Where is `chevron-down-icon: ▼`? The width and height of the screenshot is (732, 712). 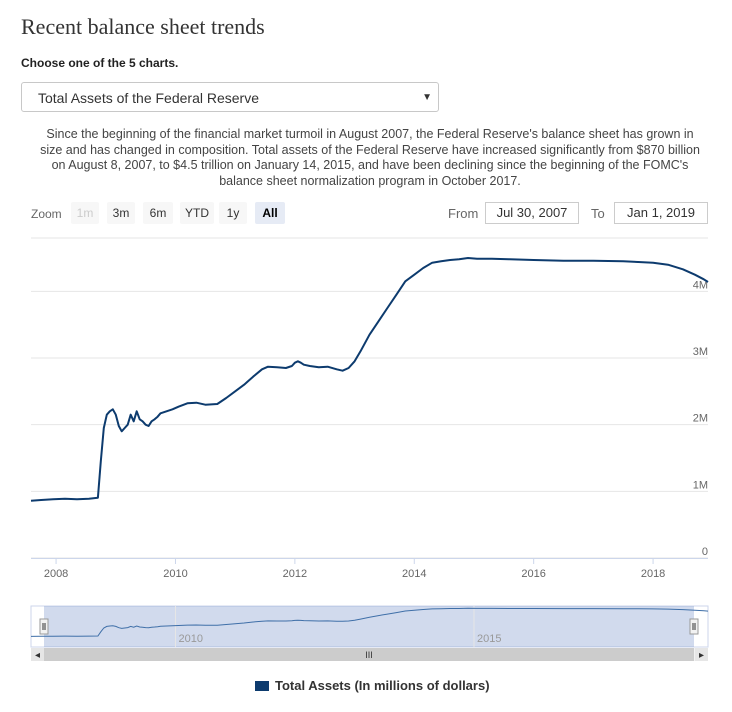 chevron-down-icon: ▼ is located at coordinates (427, 97).